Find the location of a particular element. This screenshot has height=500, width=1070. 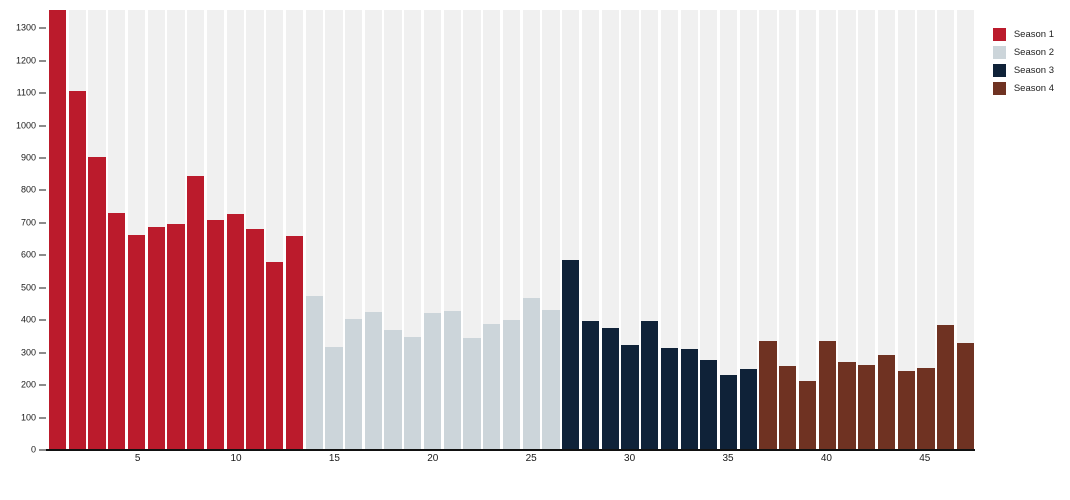

y-tick-label: 1200 is located at coordinates (25, 60).